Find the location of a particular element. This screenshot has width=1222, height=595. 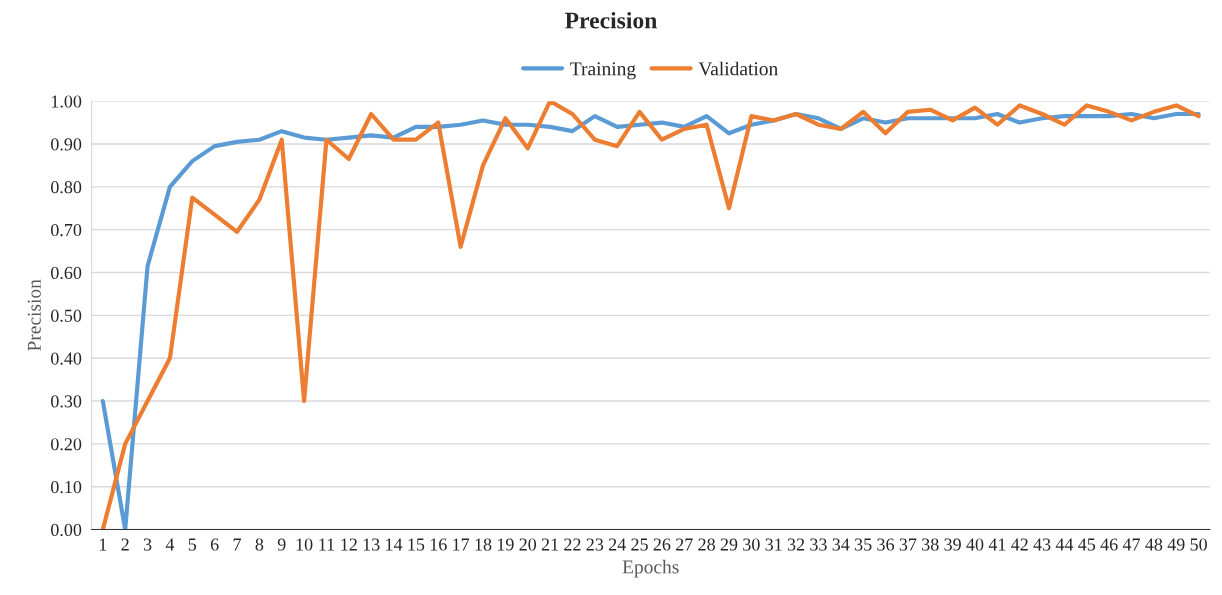

x-tick-label: 30 is located at coordinates (751, 544).